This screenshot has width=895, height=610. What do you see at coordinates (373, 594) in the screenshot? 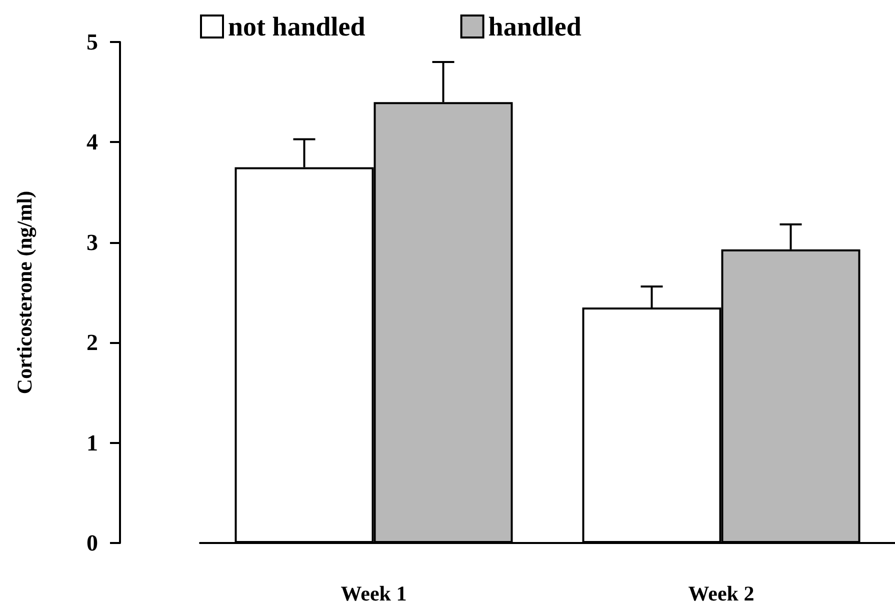
I see `x-tick-label: Week 1` at bounding box center [373, 594].